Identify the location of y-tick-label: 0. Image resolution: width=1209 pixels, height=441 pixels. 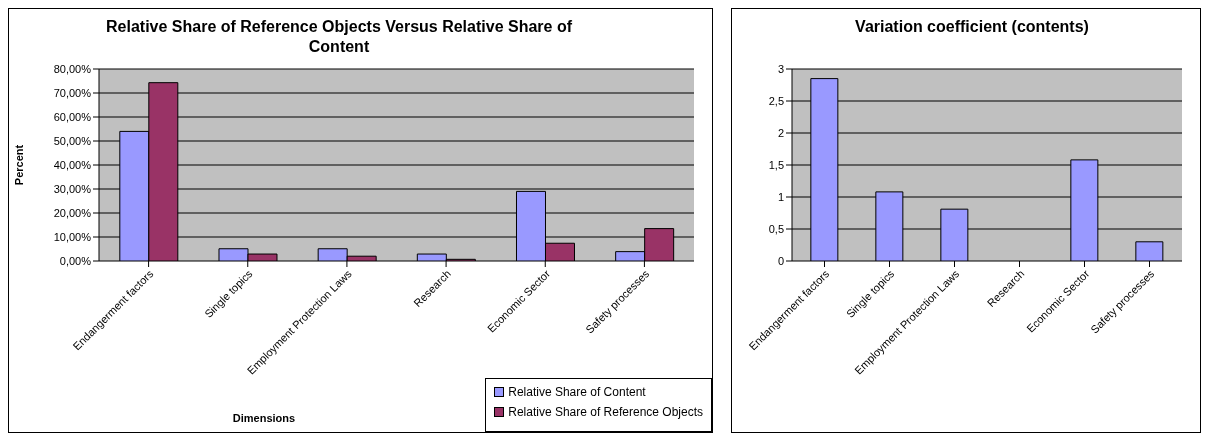
(780, 260).